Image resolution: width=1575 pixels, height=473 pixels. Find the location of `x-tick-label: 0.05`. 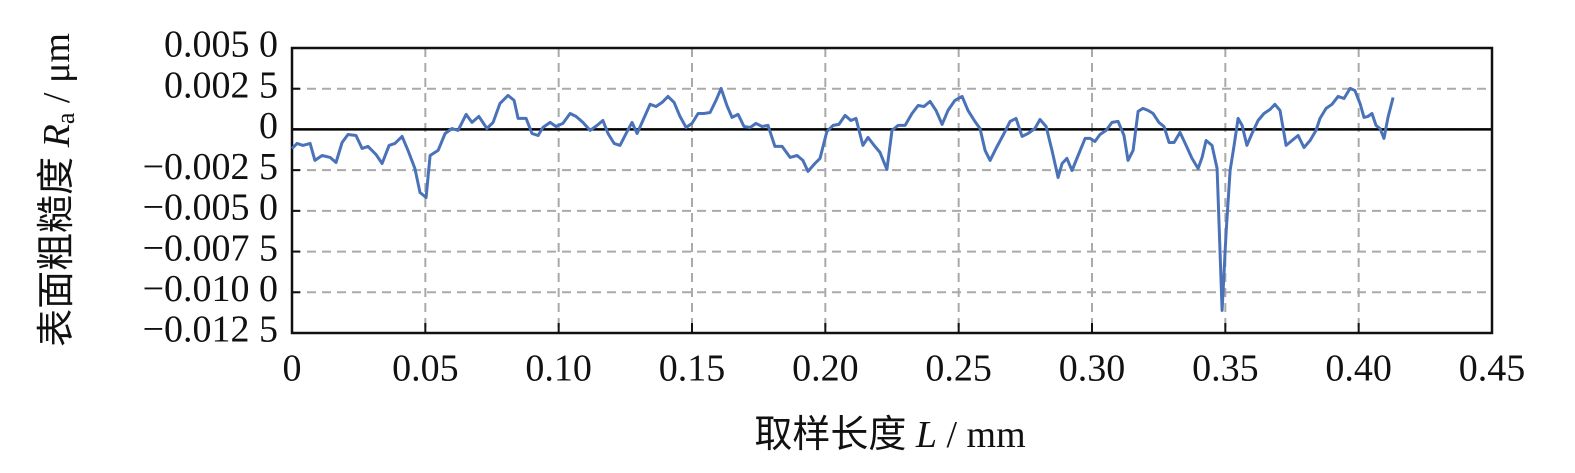

x-tick-label: 0.05 is located at coordinates (425, 369).